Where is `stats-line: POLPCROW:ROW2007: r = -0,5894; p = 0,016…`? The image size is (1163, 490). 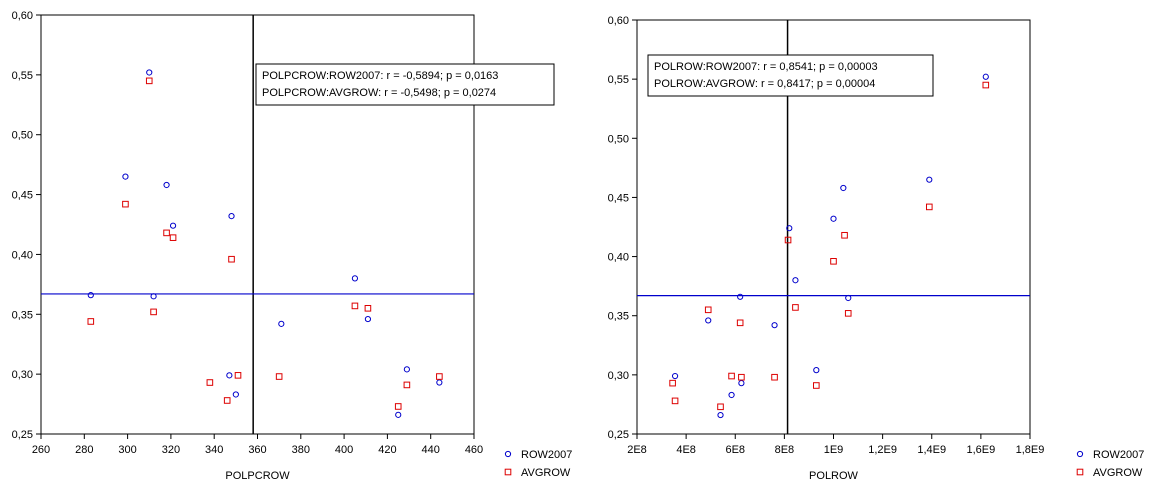
stats-line: POLPCROW:ROW2007: r = -0,5894; p = 0,016… is located at coordinates (380, 76).